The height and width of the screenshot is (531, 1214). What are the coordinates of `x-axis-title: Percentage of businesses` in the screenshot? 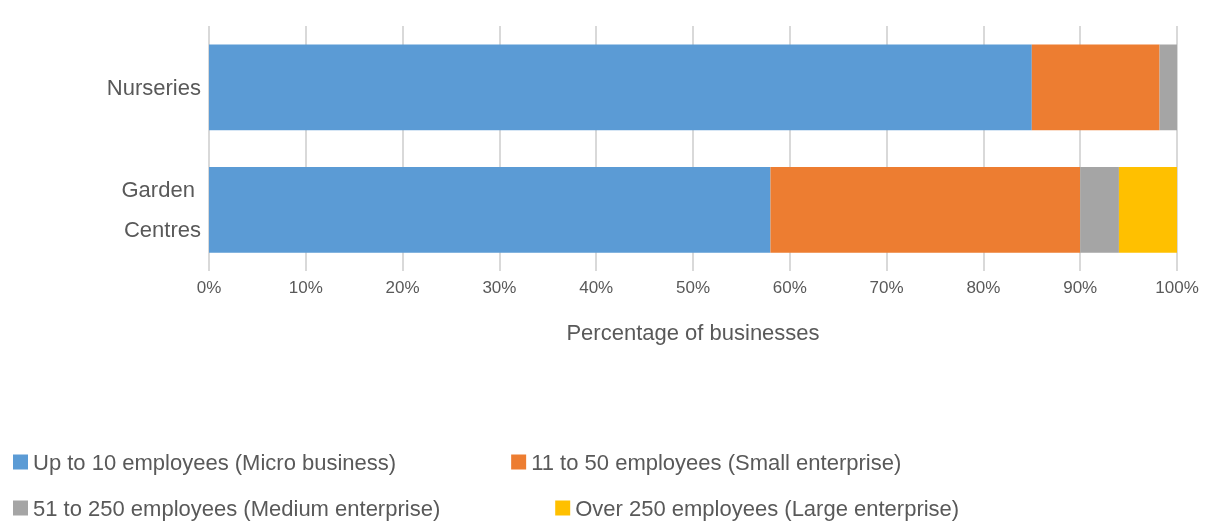 It's located at (693, 332).